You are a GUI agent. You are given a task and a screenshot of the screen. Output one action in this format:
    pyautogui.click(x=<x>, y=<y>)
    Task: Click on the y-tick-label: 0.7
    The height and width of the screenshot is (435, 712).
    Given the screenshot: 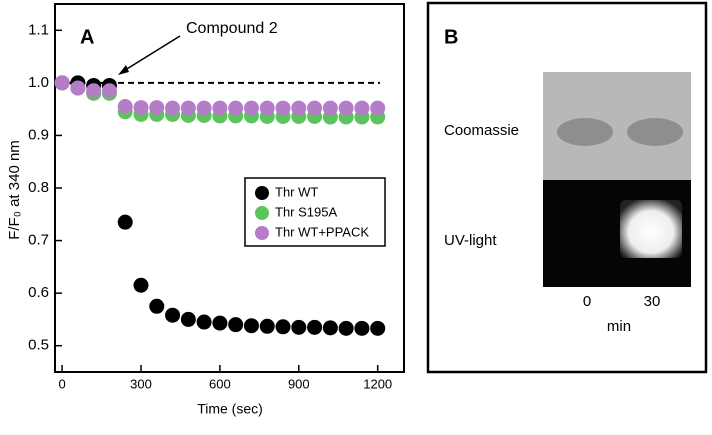 What is the action you would take?
    pyautogui.click(x=38, y=240)
    